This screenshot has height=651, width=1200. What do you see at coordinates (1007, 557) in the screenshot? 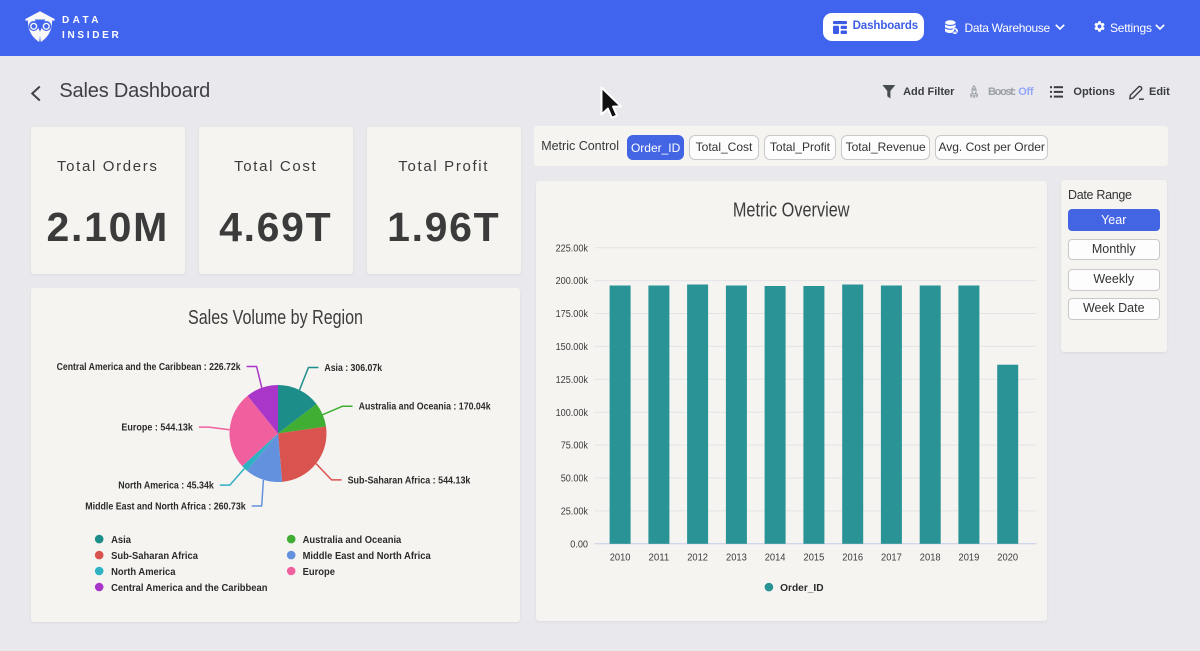
I see `svg-text: 2020` at bounding box center [1007, 557].